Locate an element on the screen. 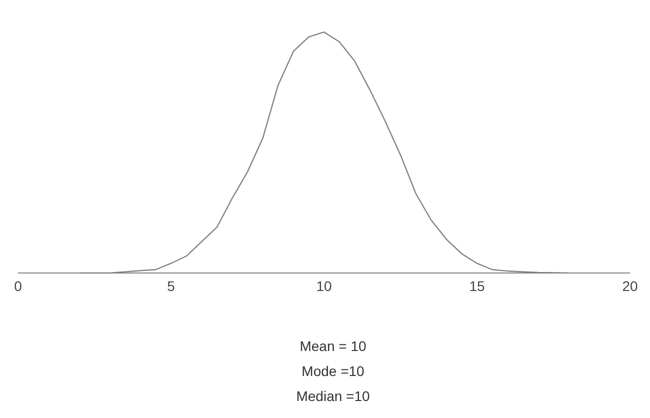 The image size is (650, 418). text: Mean = 10 is located at coordinates (333, 346).